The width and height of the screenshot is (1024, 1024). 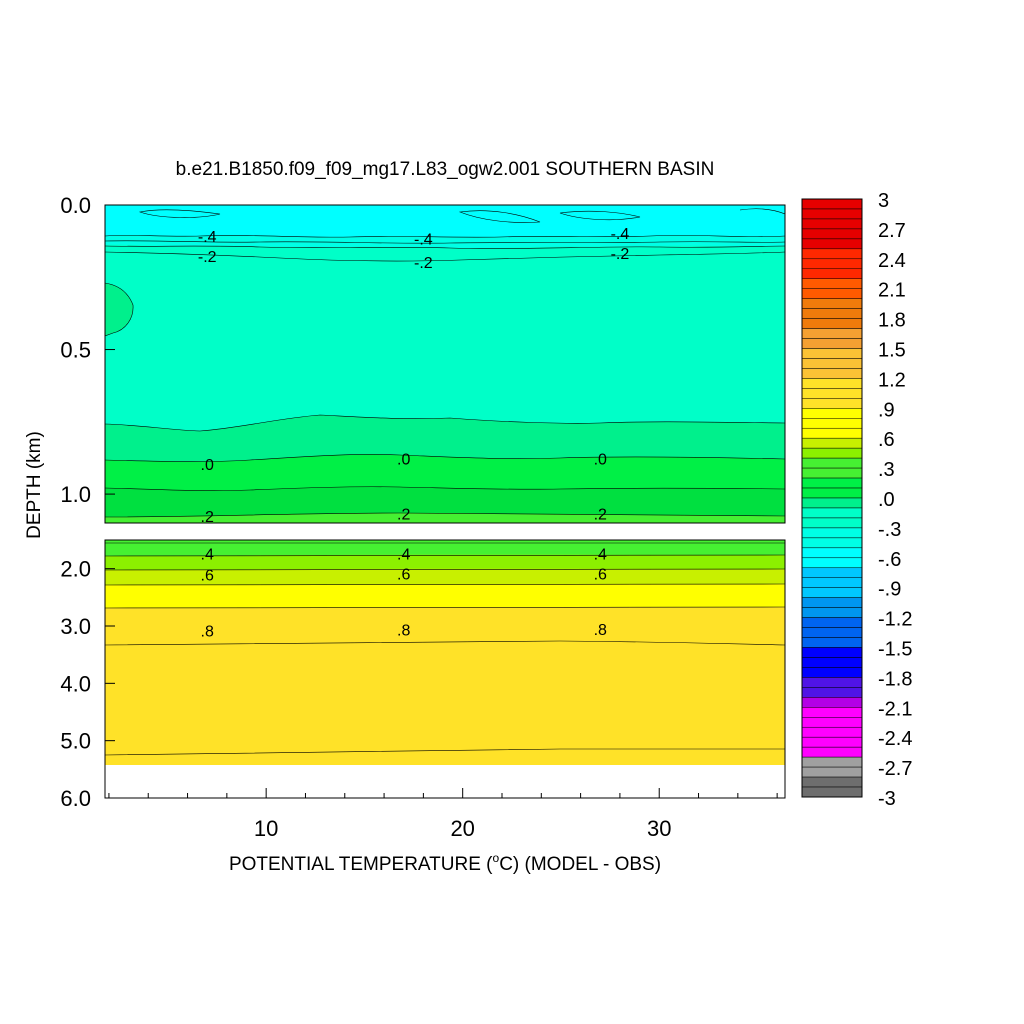 What do you see at coordinates (75, 494) in the screenshot?
I see `y-tick-label: 1.0` at bounding box center [75, 494].